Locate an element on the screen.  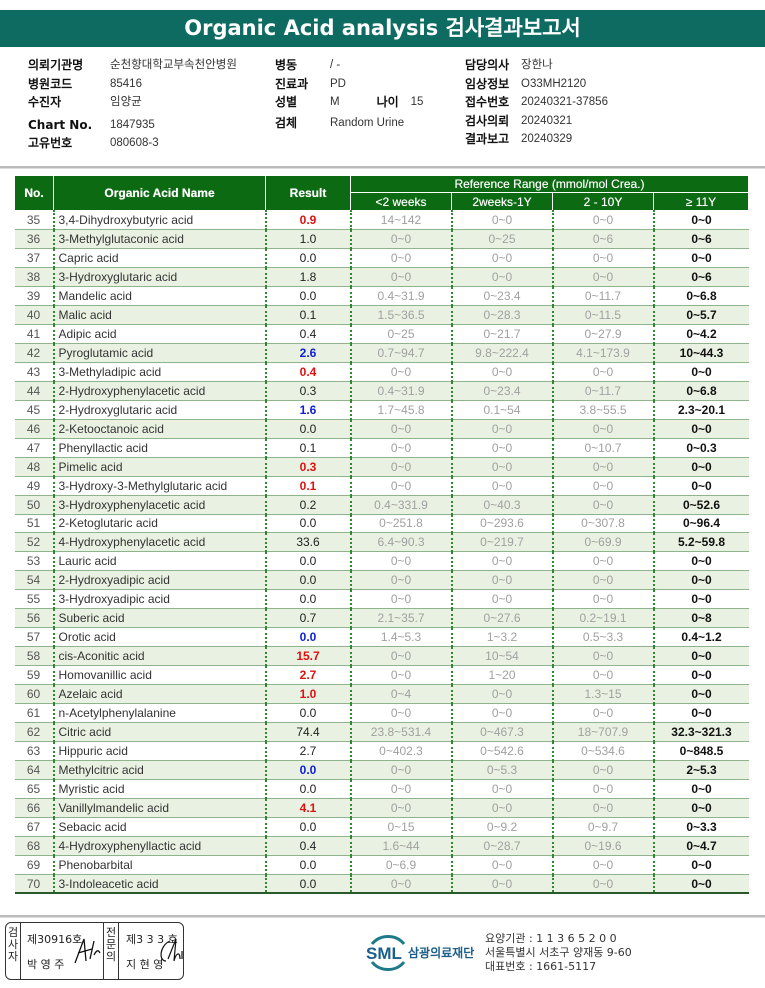
result-value: 2.7 is located at coordinates (308, 675).